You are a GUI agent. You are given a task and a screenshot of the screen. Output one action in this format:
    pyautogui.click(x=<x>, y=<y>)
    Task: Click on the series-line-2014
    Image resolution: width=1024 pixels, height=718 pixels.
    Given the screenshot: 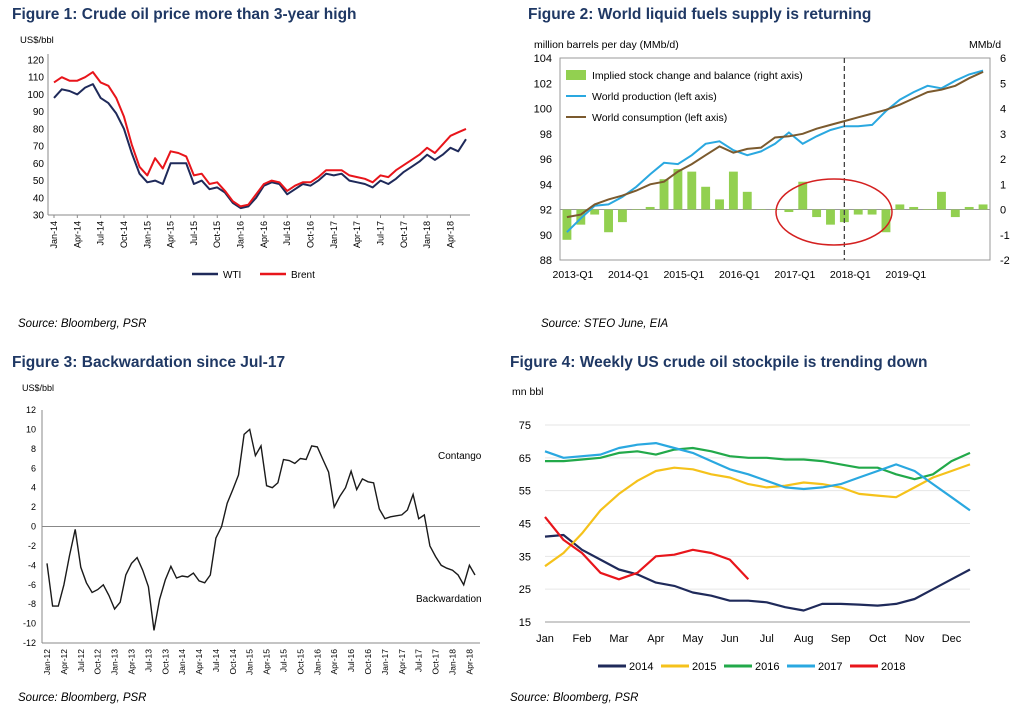 What is the action you would take?
    pyautogui.click(x=757, y=572)
    